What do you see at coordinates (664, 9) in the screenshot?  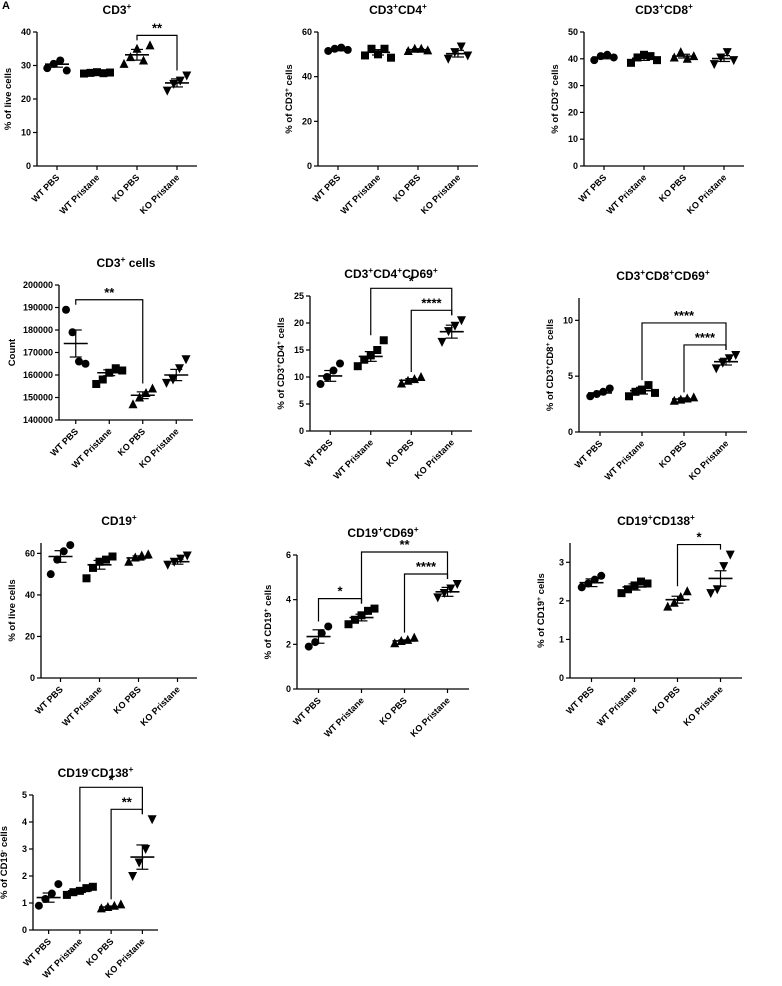 I see `chart-title: CD3+CD8+` at bounding box center [664, 9].